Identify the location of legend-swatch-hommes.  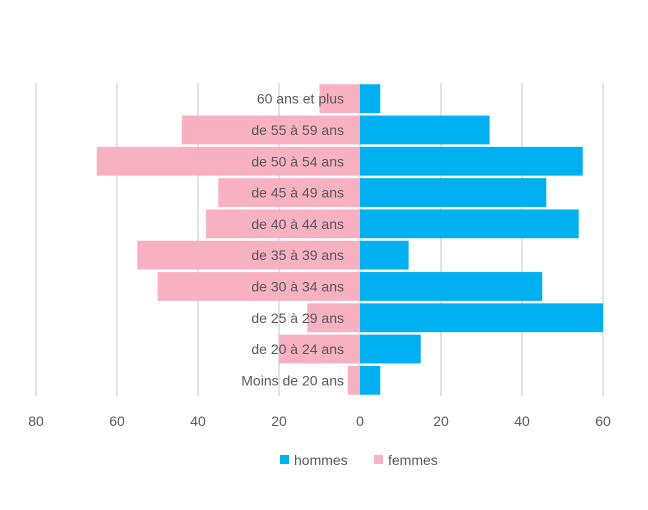
(284, 459).